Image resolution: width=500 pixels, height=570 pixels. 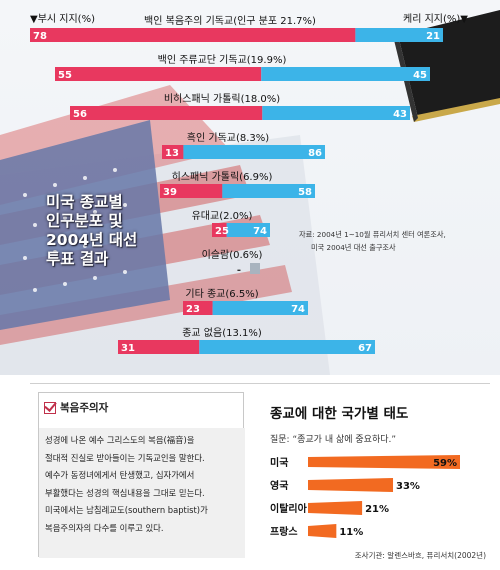 I want to click on bush-value-label: 31, so click(x=128, y=348).